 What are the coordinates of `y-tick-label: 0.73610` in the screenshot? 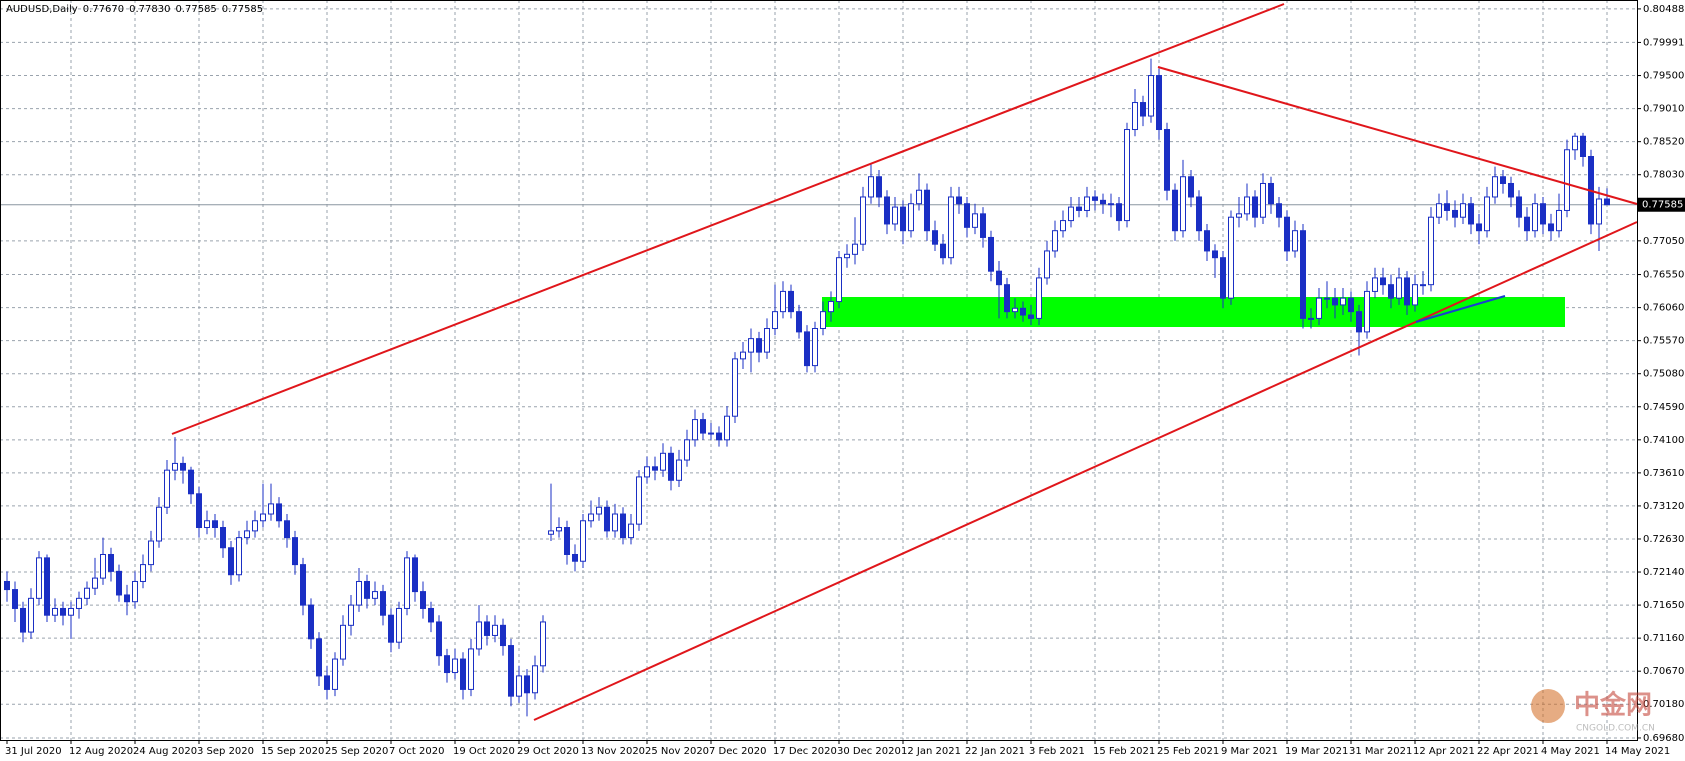 It's located at (1663, 473).